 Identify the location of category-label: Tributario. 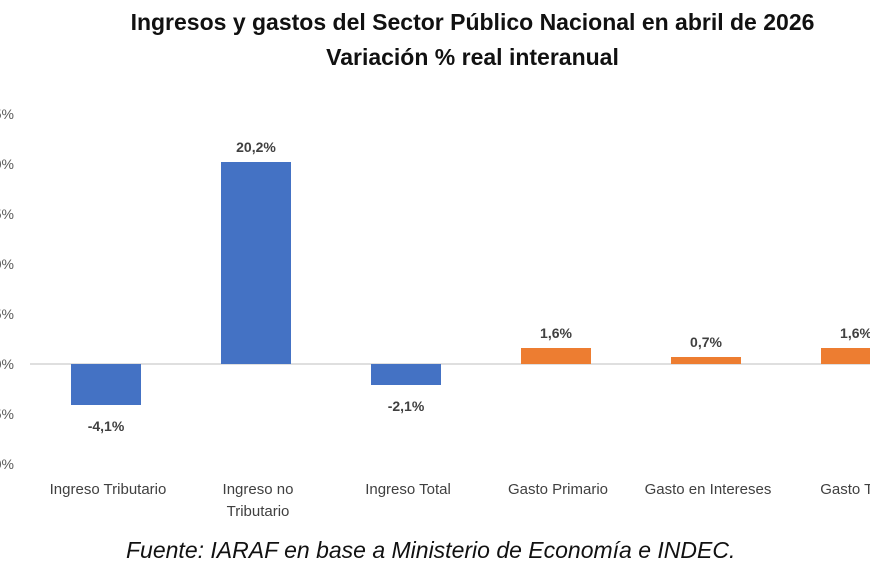
(258, 511).